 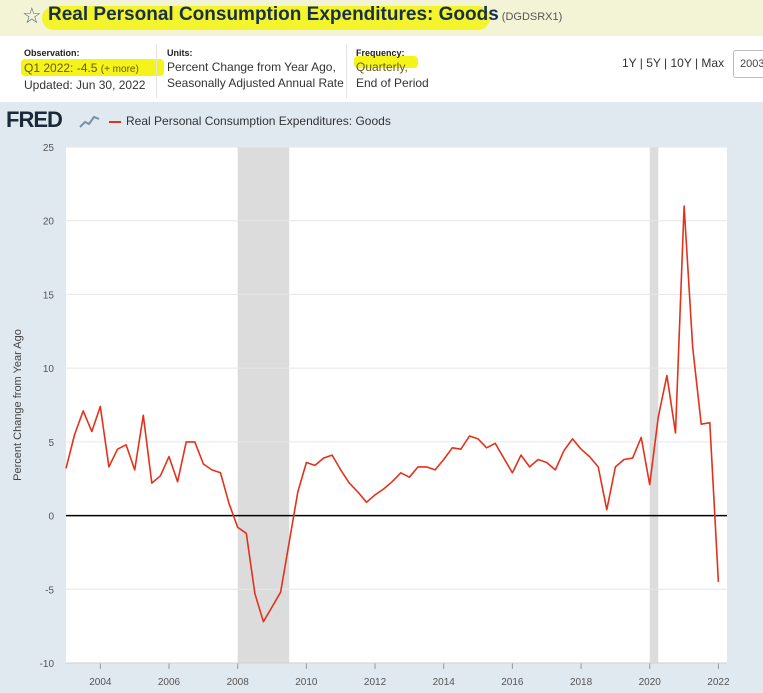 I want to click on date-range-start-input: 2003, so click(x=748, y=64).